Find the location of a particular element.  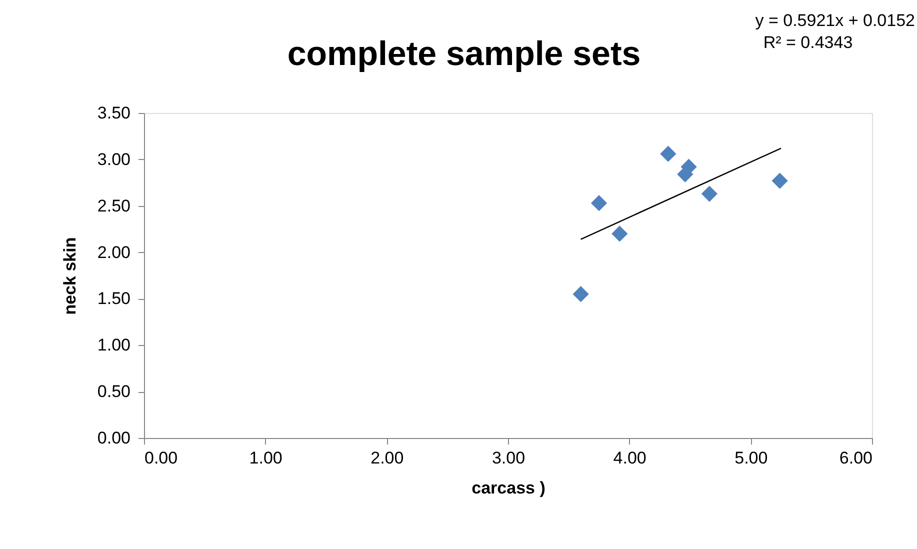

y-tick-label: 0.50 is located at coordinates (113, 392).